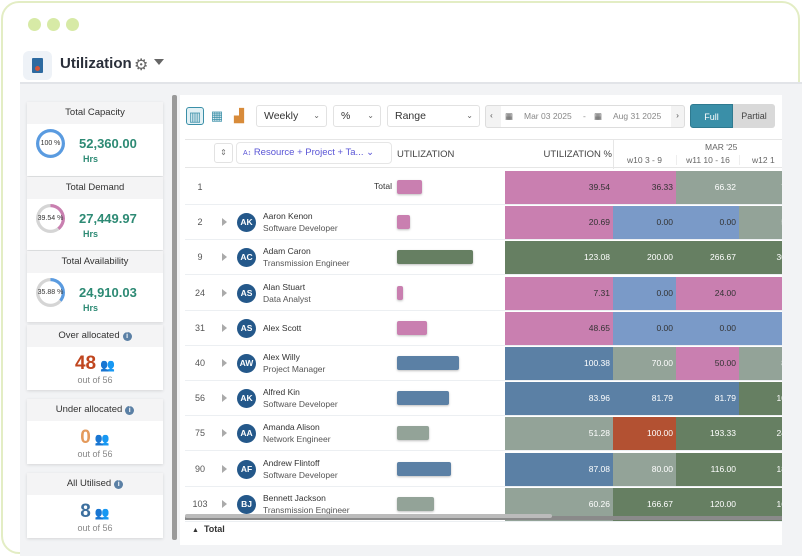 Image resolution: width=802 pixels, height=556 pixels. I want to click on week-cell: 8, so click(760, 363).